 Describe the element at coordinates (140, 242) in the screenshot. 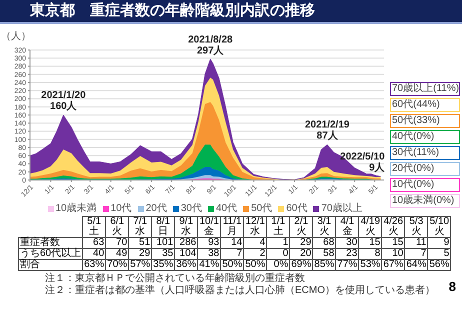

I see `data-label: 51` at that location.